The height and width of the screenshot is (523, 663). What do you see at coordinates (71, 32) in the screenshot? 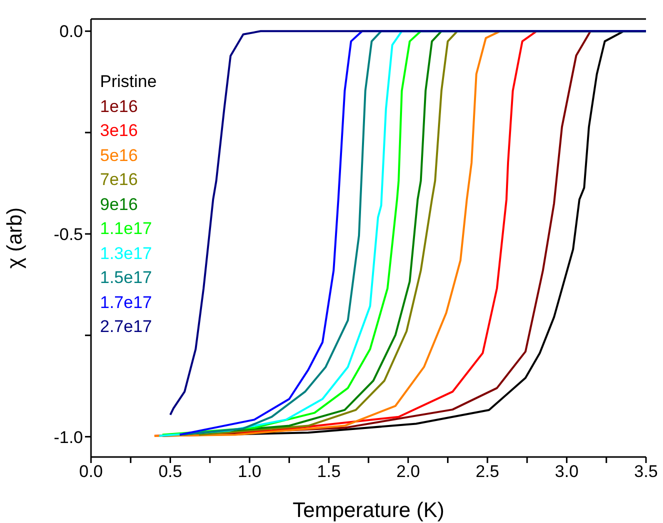
I see `y-tick-label: 0.0` at bounding box center [71, 32].